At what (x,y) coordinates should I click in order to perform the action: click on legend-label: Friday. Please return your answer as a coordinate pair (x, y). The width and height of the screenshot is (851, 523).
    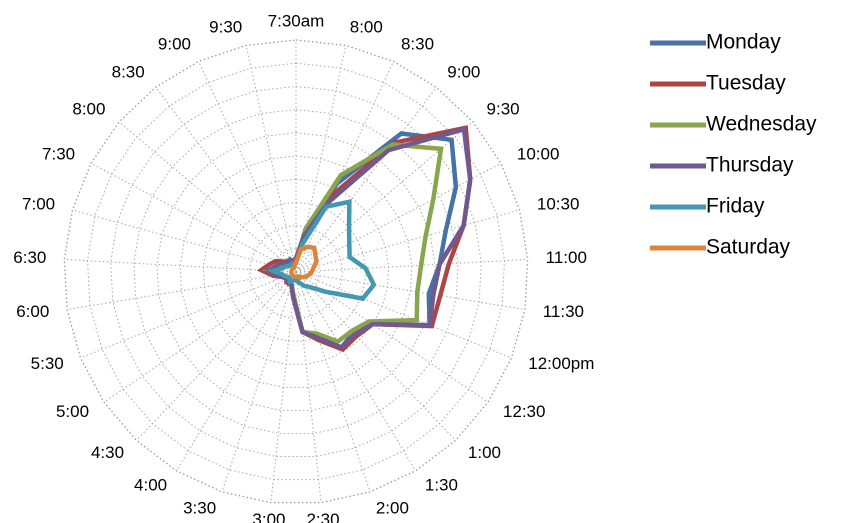
    Looking at the image, I should click on (735, 206).